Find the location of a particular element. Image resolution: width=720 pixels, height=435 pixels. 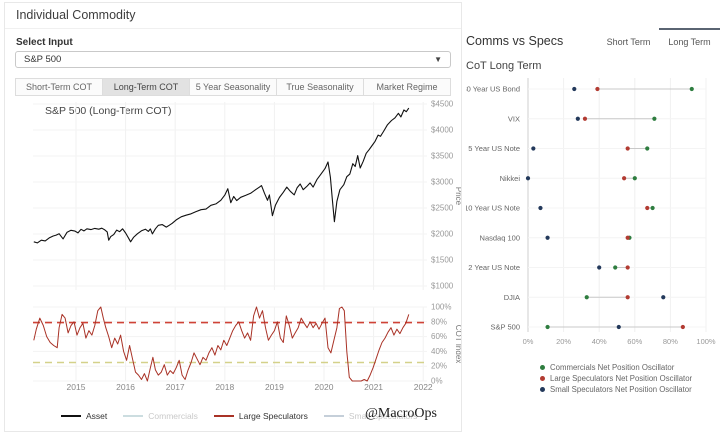

tab-market-regime: Market Regime is located at coordinates (407, 87).